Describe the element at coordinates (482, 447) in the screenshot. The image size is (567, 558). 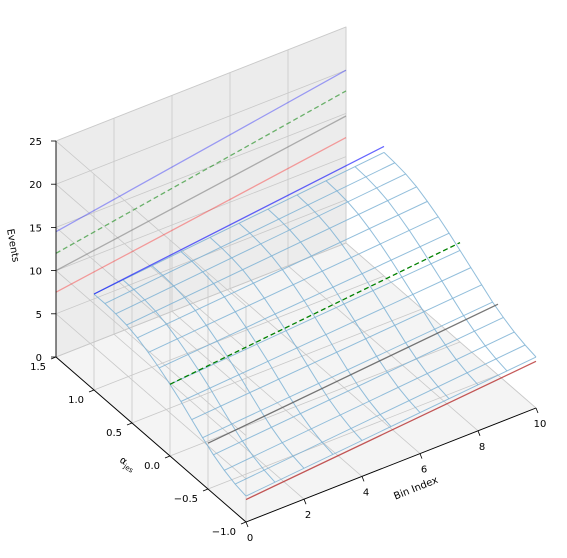
I see `x-tick-label: 8` at that location.